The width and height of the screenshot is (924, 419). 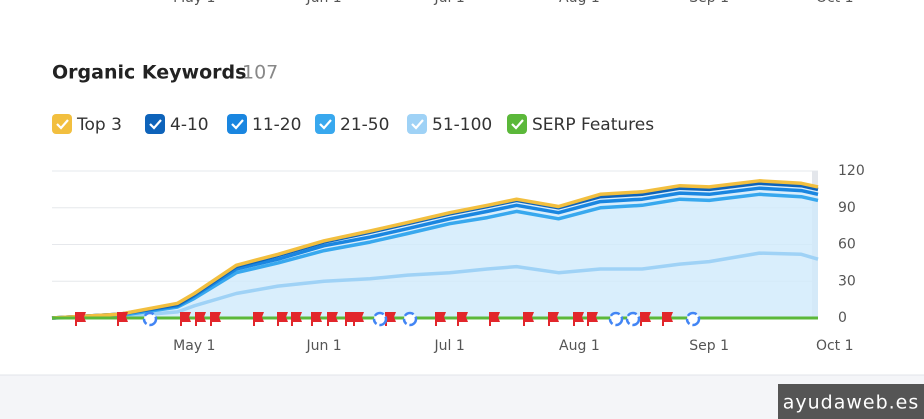 I want to click on y-tick-label: 90, so click(x=847, y=208).